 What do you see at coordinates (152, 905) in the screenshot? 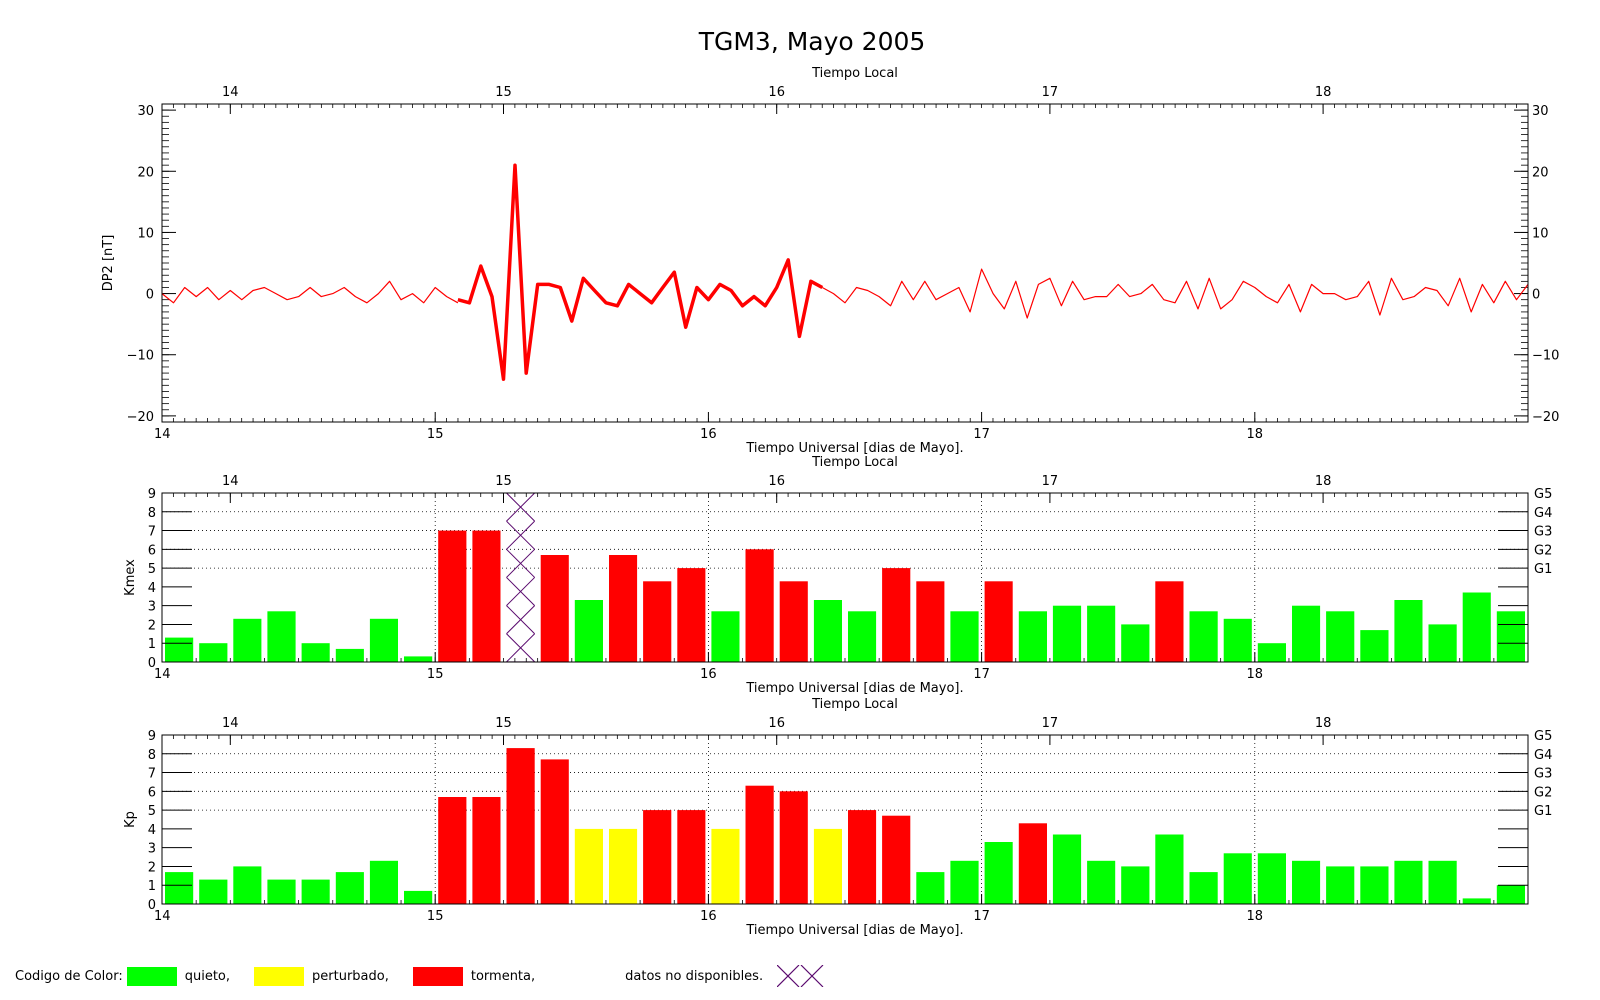
I see `y-tick-label: 0` at bounding box center [152, 905].